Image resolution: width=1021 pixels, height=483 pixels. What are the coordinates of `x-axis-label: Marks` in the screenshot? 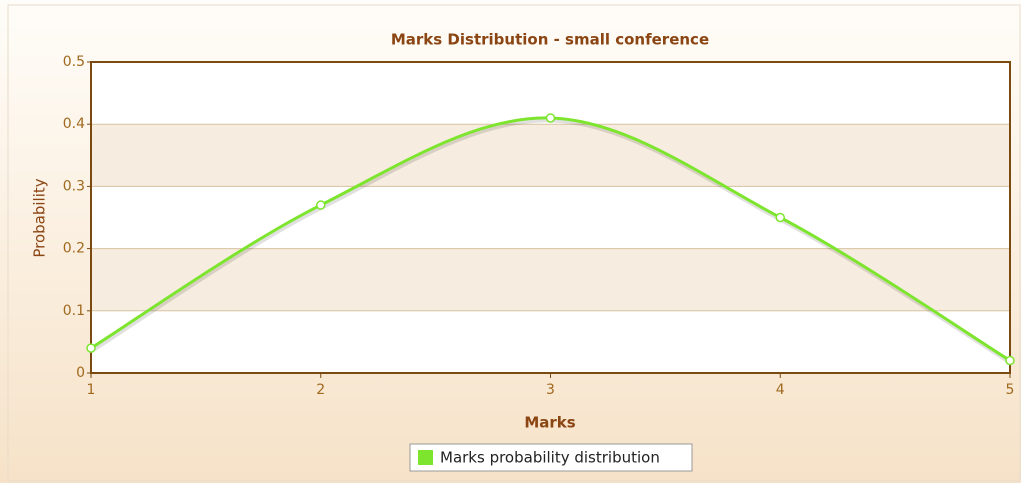 It's located at (549, 423).